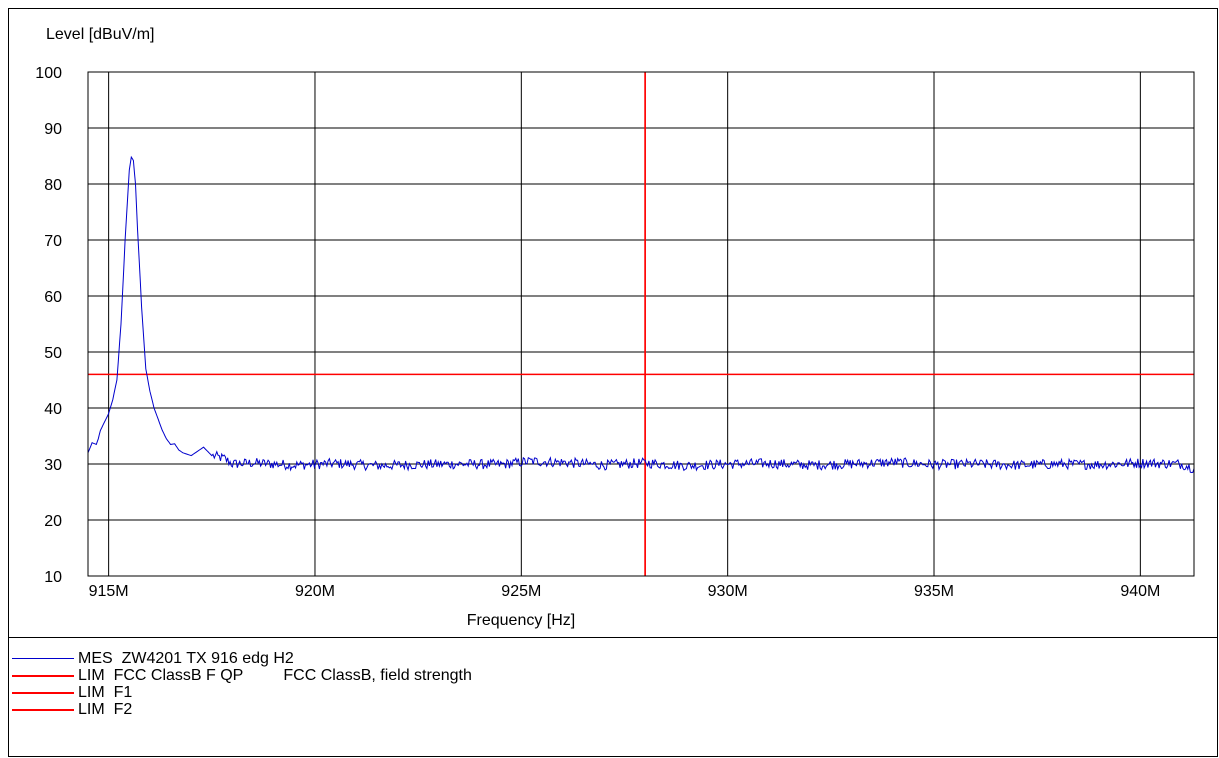 The image size is (1219, 758). What do you see at coordinates (53, 297) in the screenshot?
I see `y-tick-label: 60` at bounding box center [53, 297].